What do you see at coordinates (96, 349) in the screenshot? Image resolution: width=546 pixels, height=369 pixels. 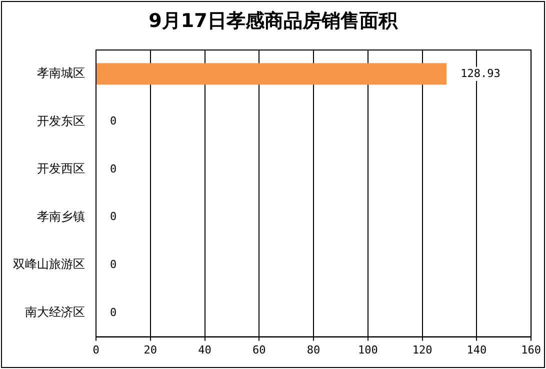 I see `x-tick-label: 0` at bounding box center [96, 349].